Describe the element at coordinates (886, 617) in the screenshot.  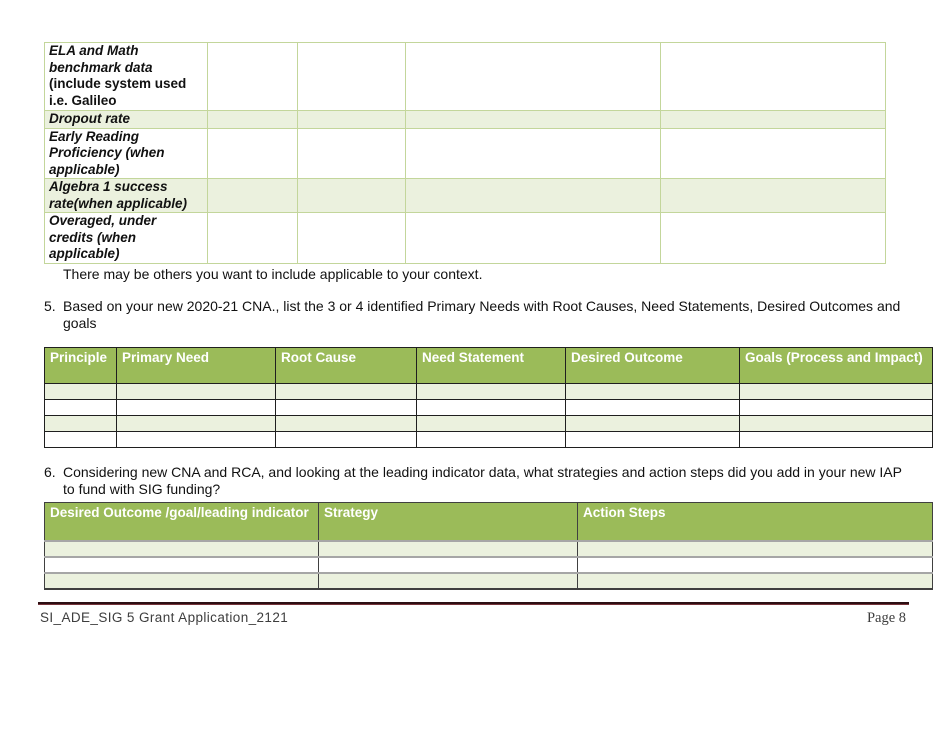
I see `footer-page-number: Page 8` at that location.